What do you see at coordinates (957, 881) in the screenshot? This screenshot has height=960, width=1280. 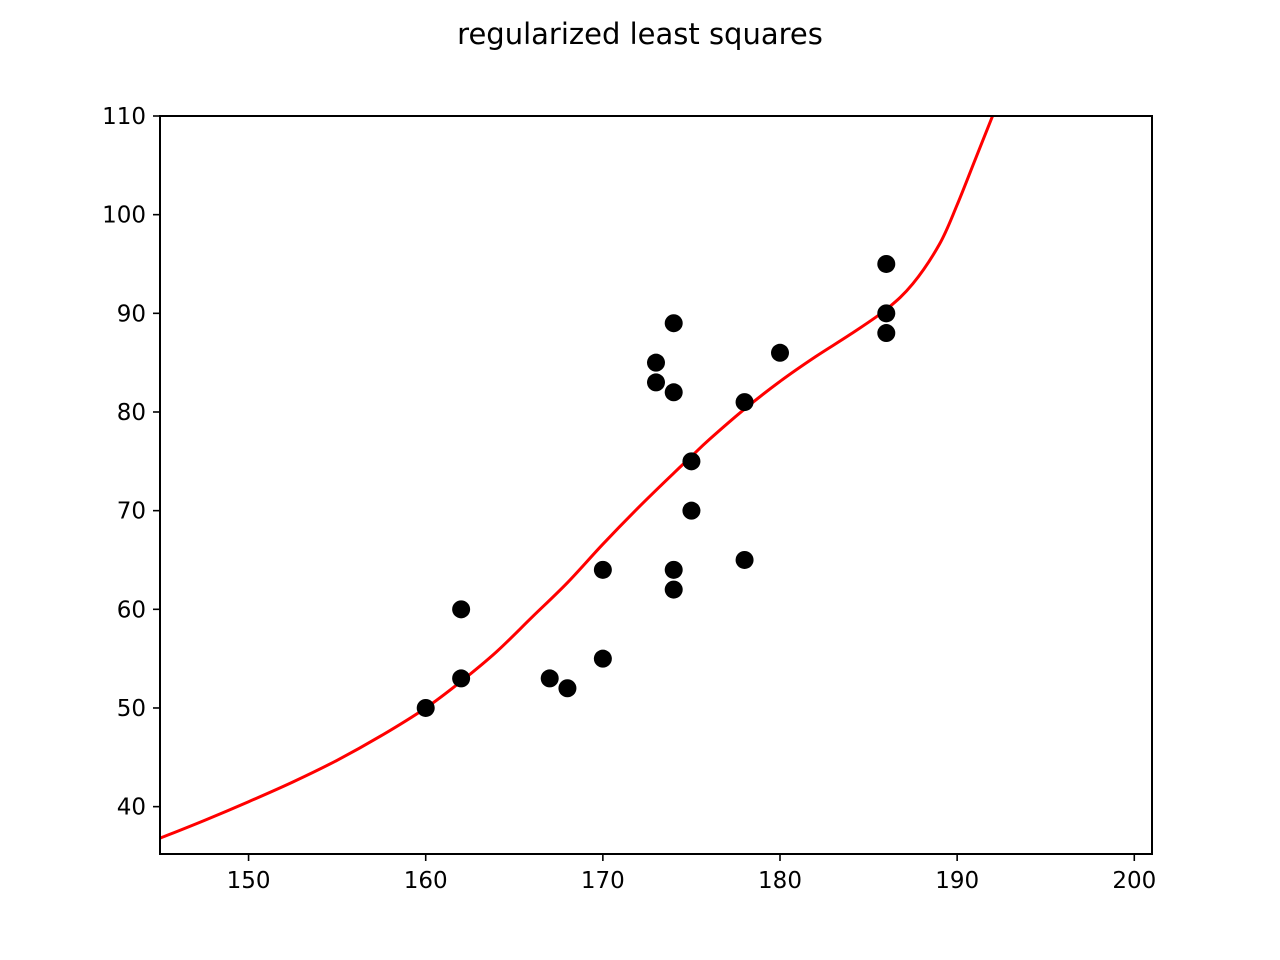 I see `x-tick-label: 190` at bounding box center [957, 881].